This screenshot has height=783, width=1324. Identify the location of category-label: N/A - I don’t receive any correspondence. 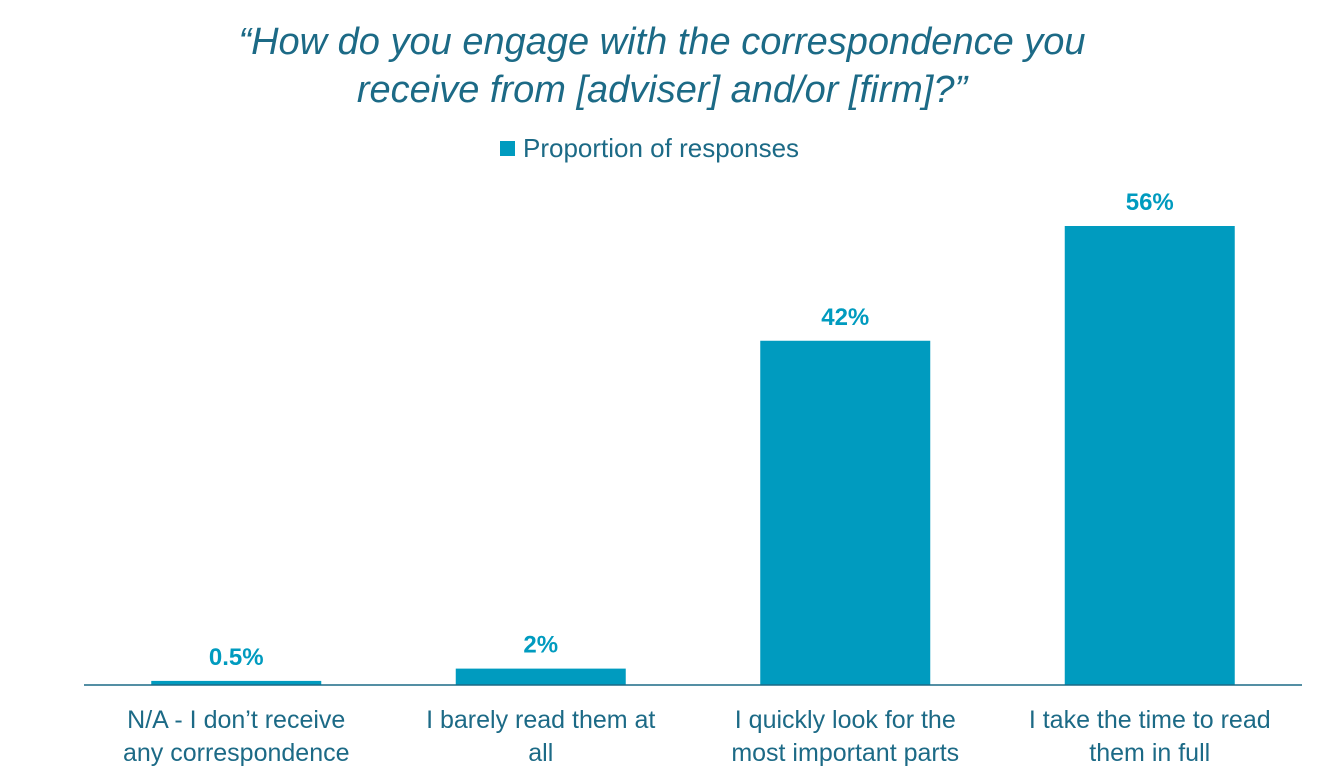
(236, 737).